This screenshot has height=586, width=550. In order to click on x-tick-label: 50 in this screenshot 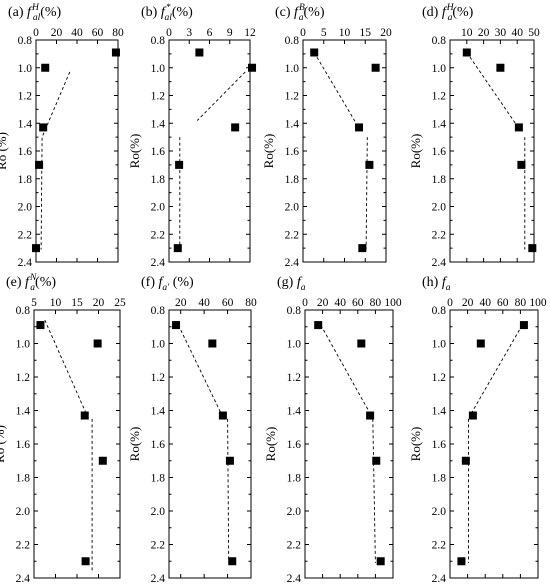, I will do `click(534, 33)`.